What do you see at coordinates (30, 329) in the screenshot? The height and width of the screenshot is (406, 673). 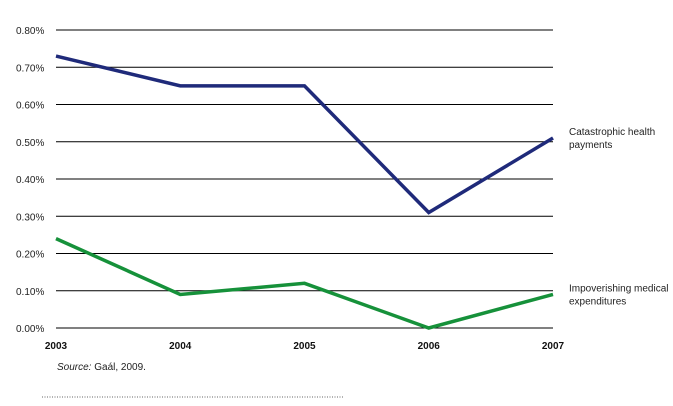 I see `y-tick-label: 0.00%` at bounding box center [30, 329].